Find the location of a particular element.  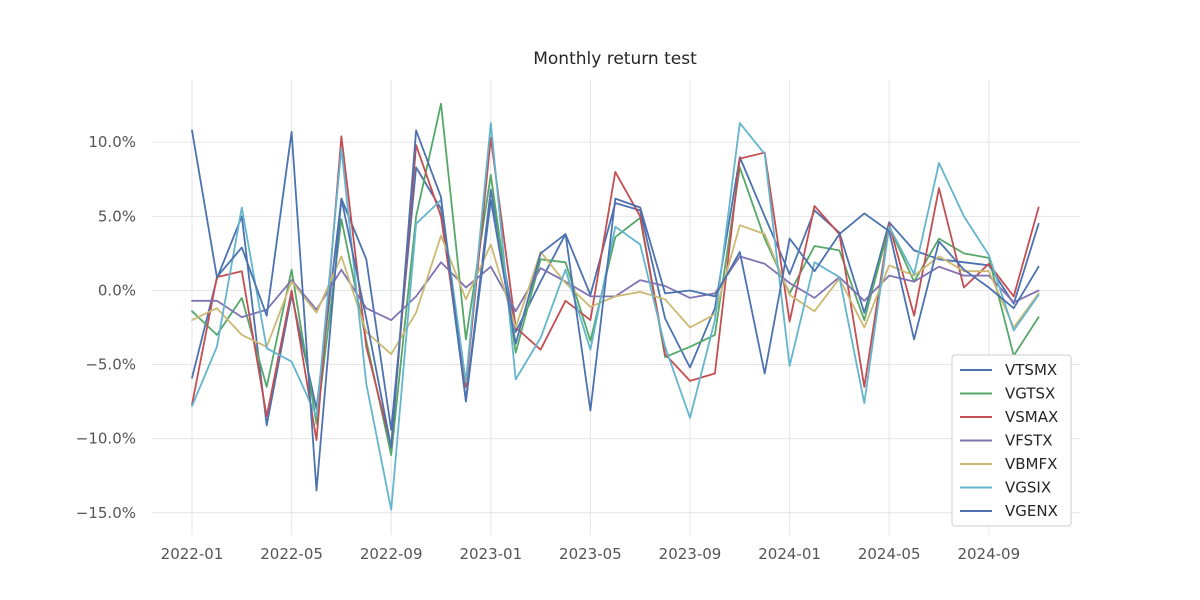

y-tick-label: 0.0% is located at coordinates (117, 290).